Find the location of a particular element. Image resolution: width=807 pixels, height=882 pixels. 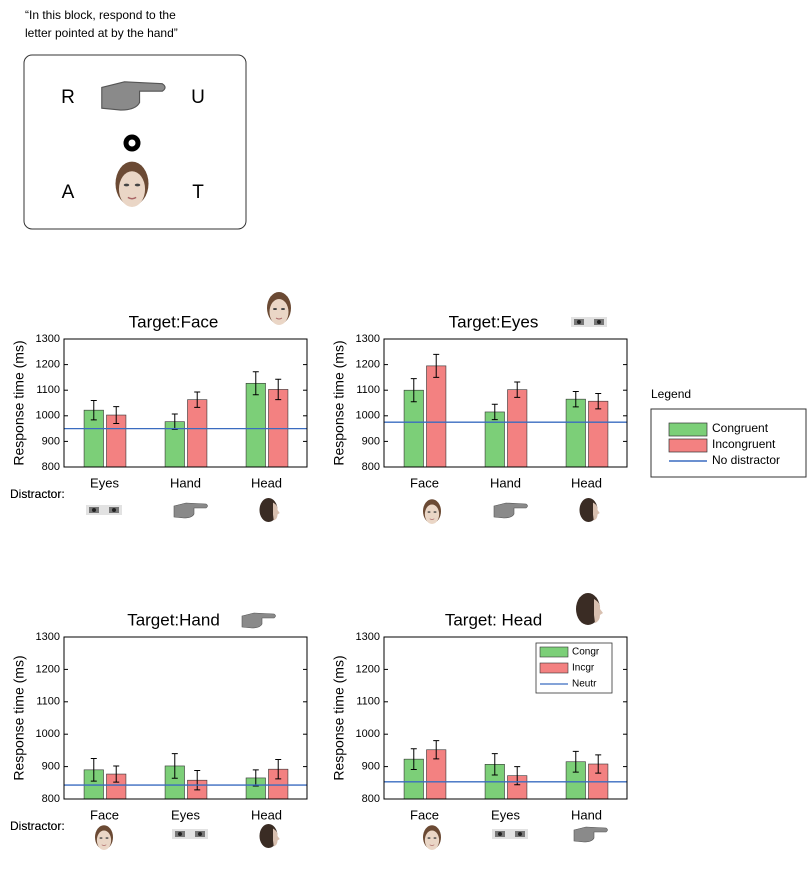

stimulus-frame is located at coordinates (135, 142).